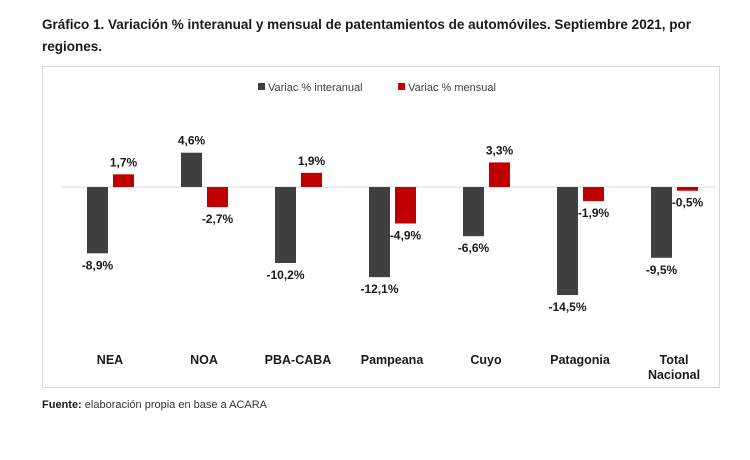 The image size is (750, 460). What do you see at coordinates (315, 88) in the screenshot?
I see `legend-label-0: Variac % interanual` at bounding box center [315, 88].